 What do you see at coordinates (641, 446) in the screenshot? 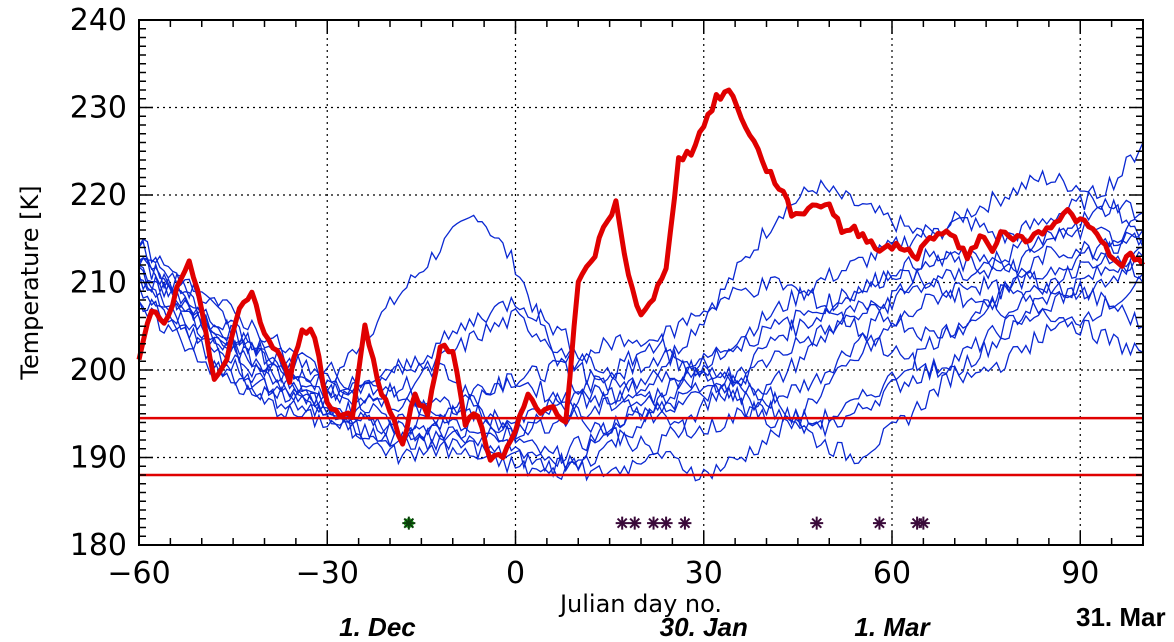
I see `threshold-lines` at bounding box center [641, 446].